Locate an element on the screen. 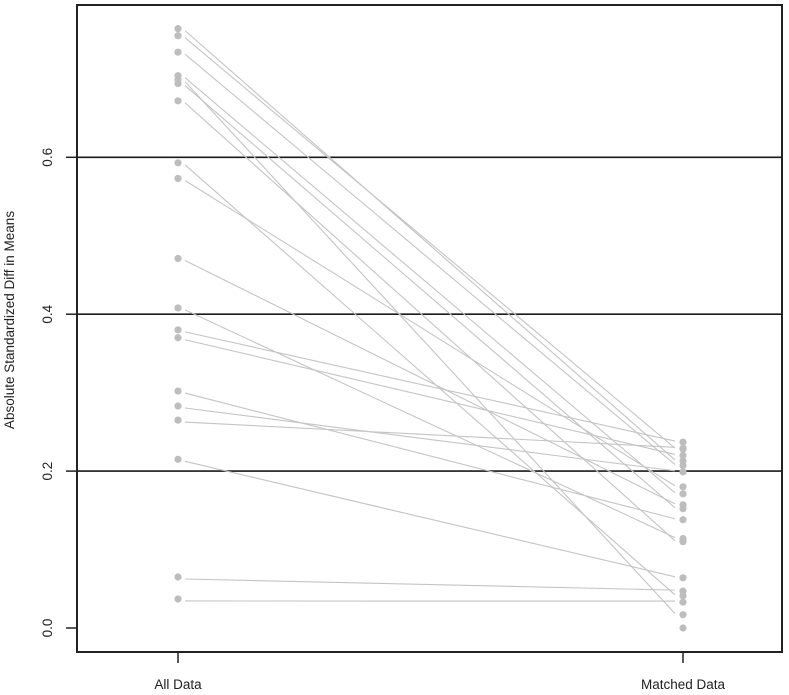 This screenshot has height=695, width=789. x-axis: All Data Matched Data is located at coordinates (440, 672).